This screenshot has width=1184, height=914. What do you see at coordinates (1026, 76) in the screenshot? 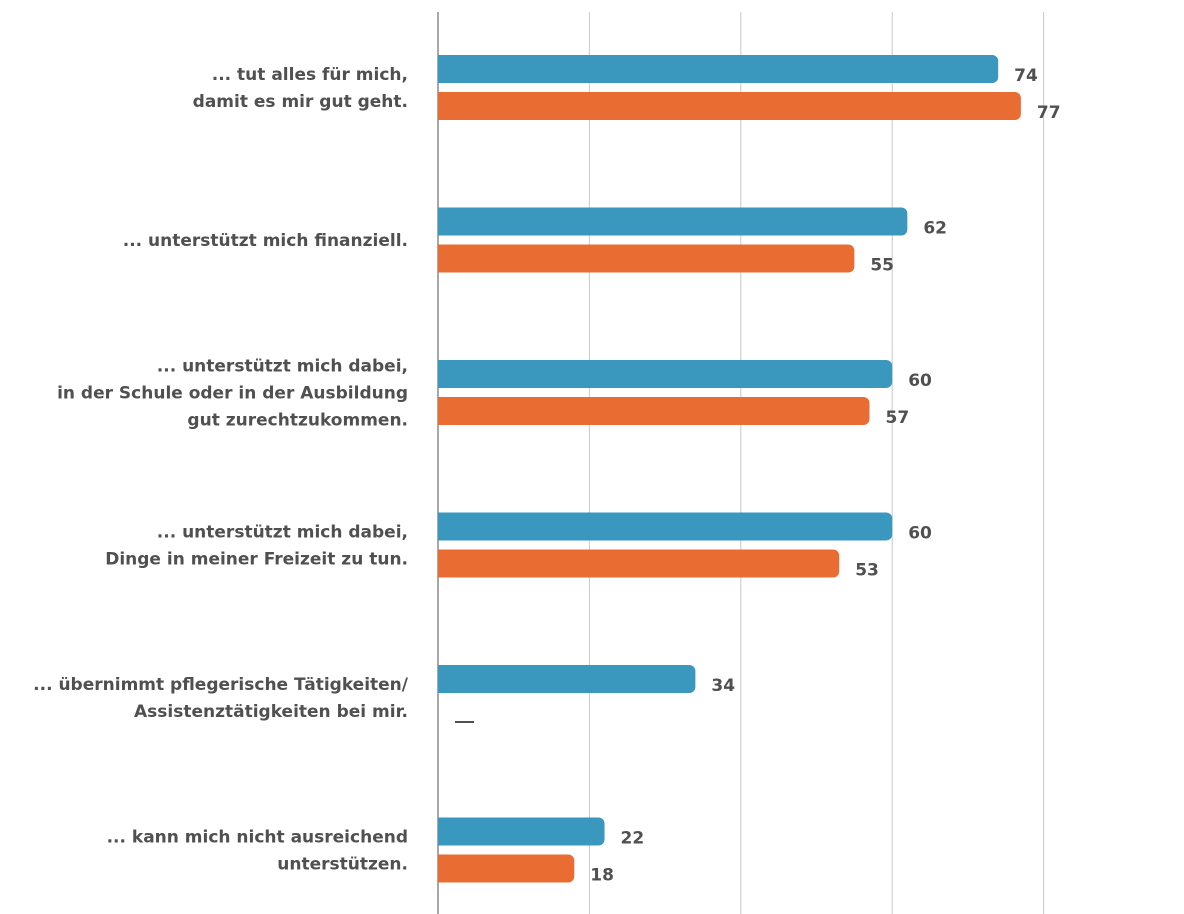
I see `value-label: 74` at bounding box center [1026, 76].